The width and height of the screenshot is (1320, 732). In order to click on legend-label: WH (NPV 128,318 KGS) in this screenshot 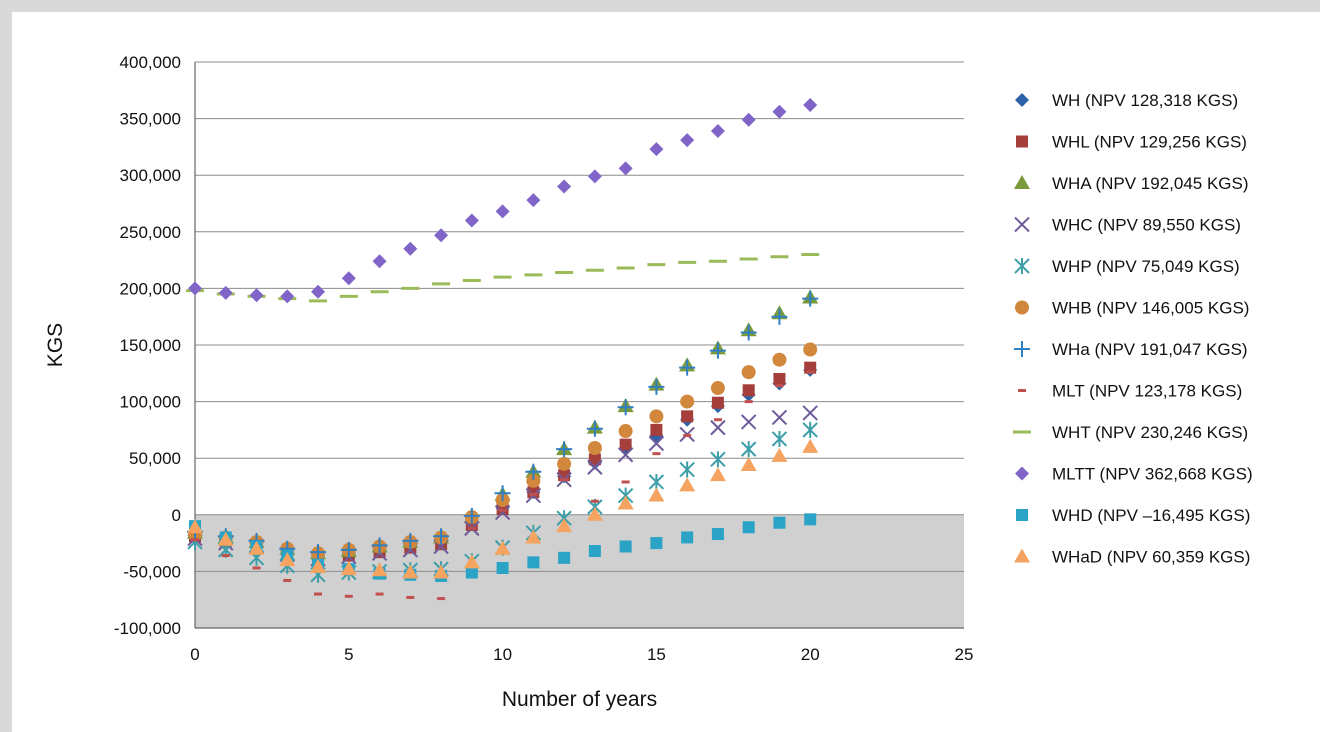, I will do `click(1145, 100)`.